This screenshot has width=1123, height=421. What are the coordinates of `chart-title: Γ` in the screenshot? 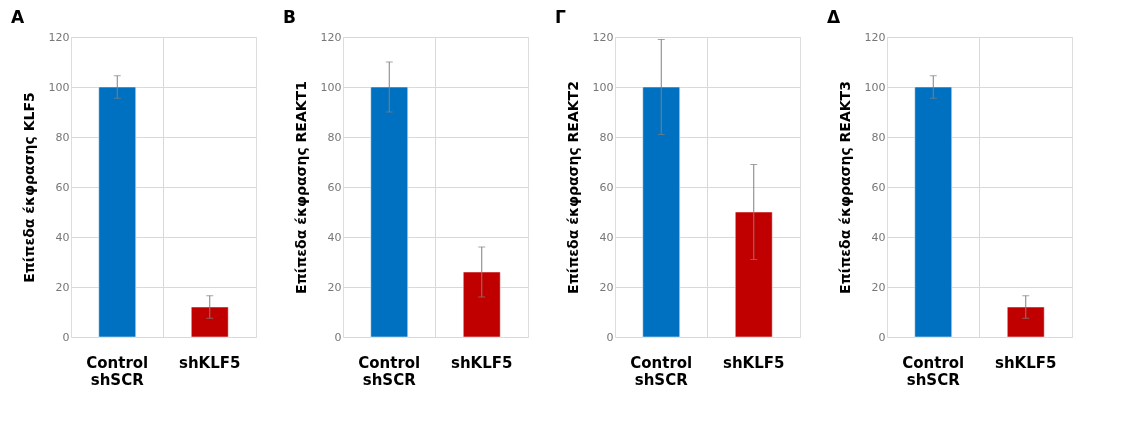 It's located at (560, 17).